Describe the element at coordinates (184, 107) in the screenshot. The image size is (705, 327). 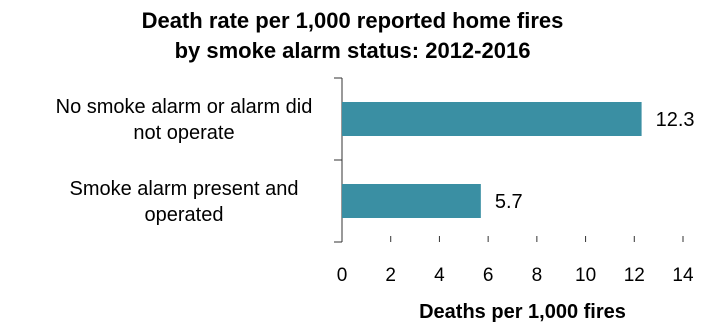
I see `category-label: No smoke alarm or alarm did` at that location.